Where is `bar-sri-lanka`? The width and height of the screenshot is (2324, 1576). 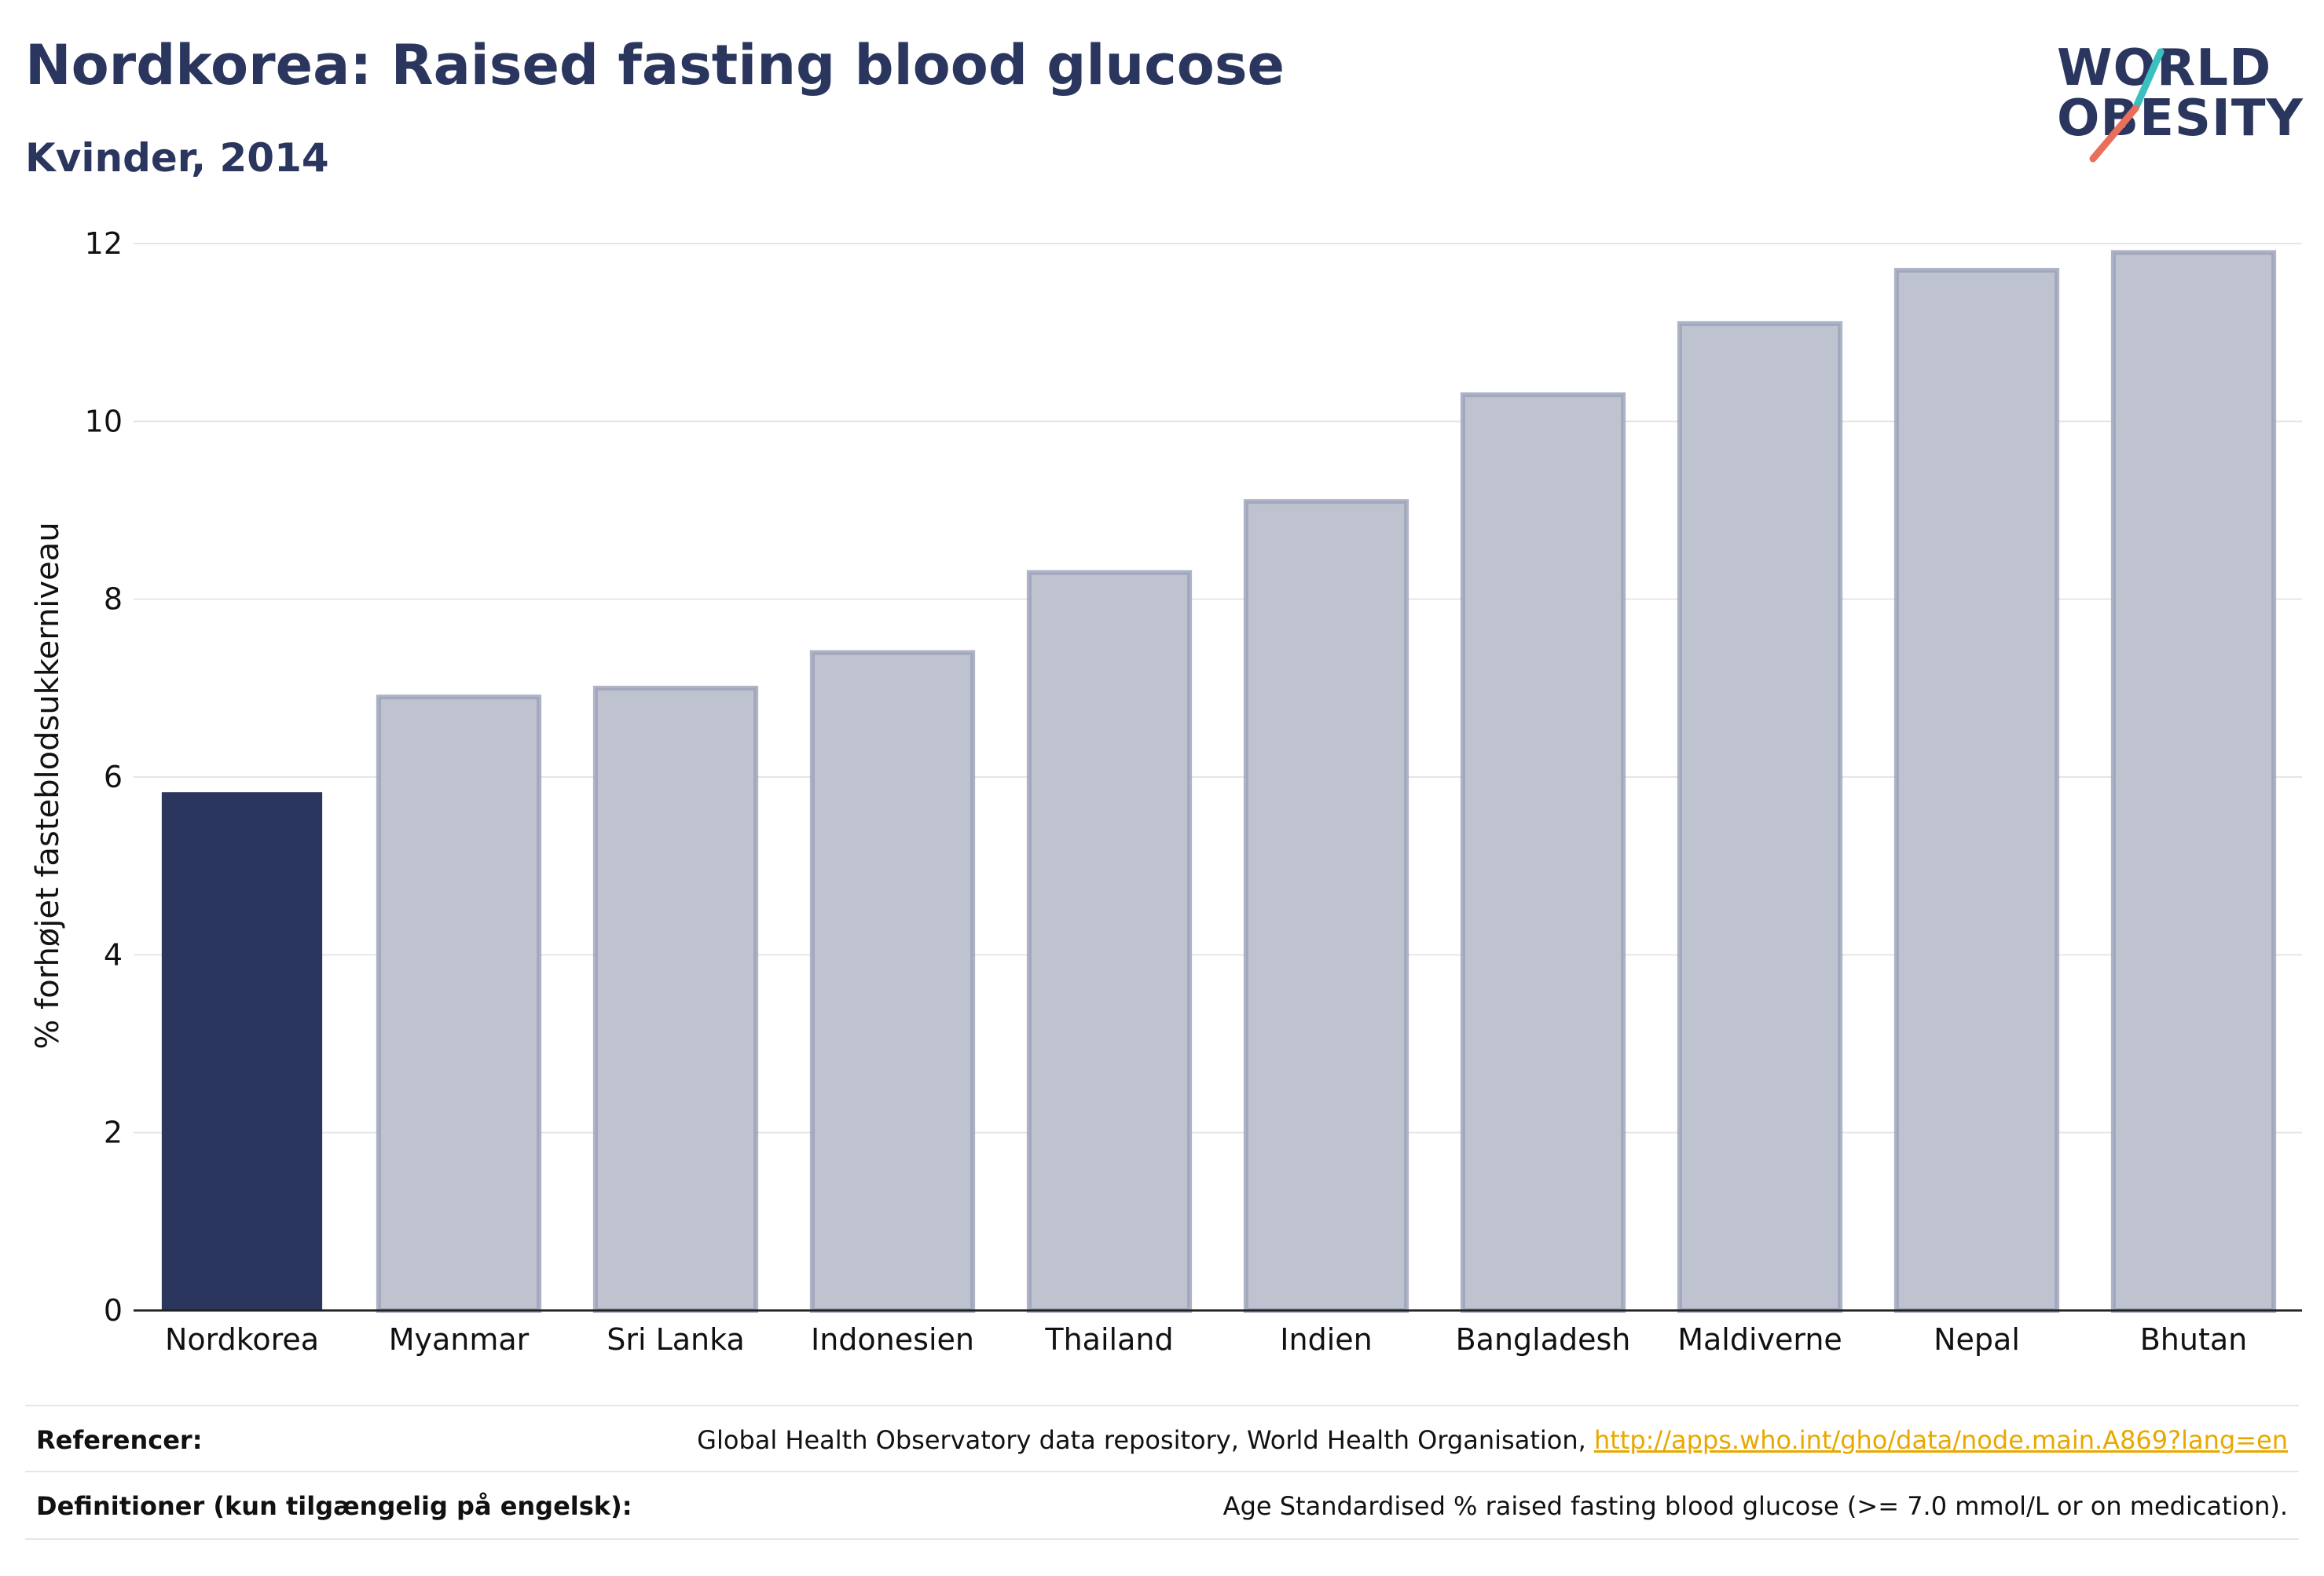
bar-sri-lanka is located at coordinates (675, 999).